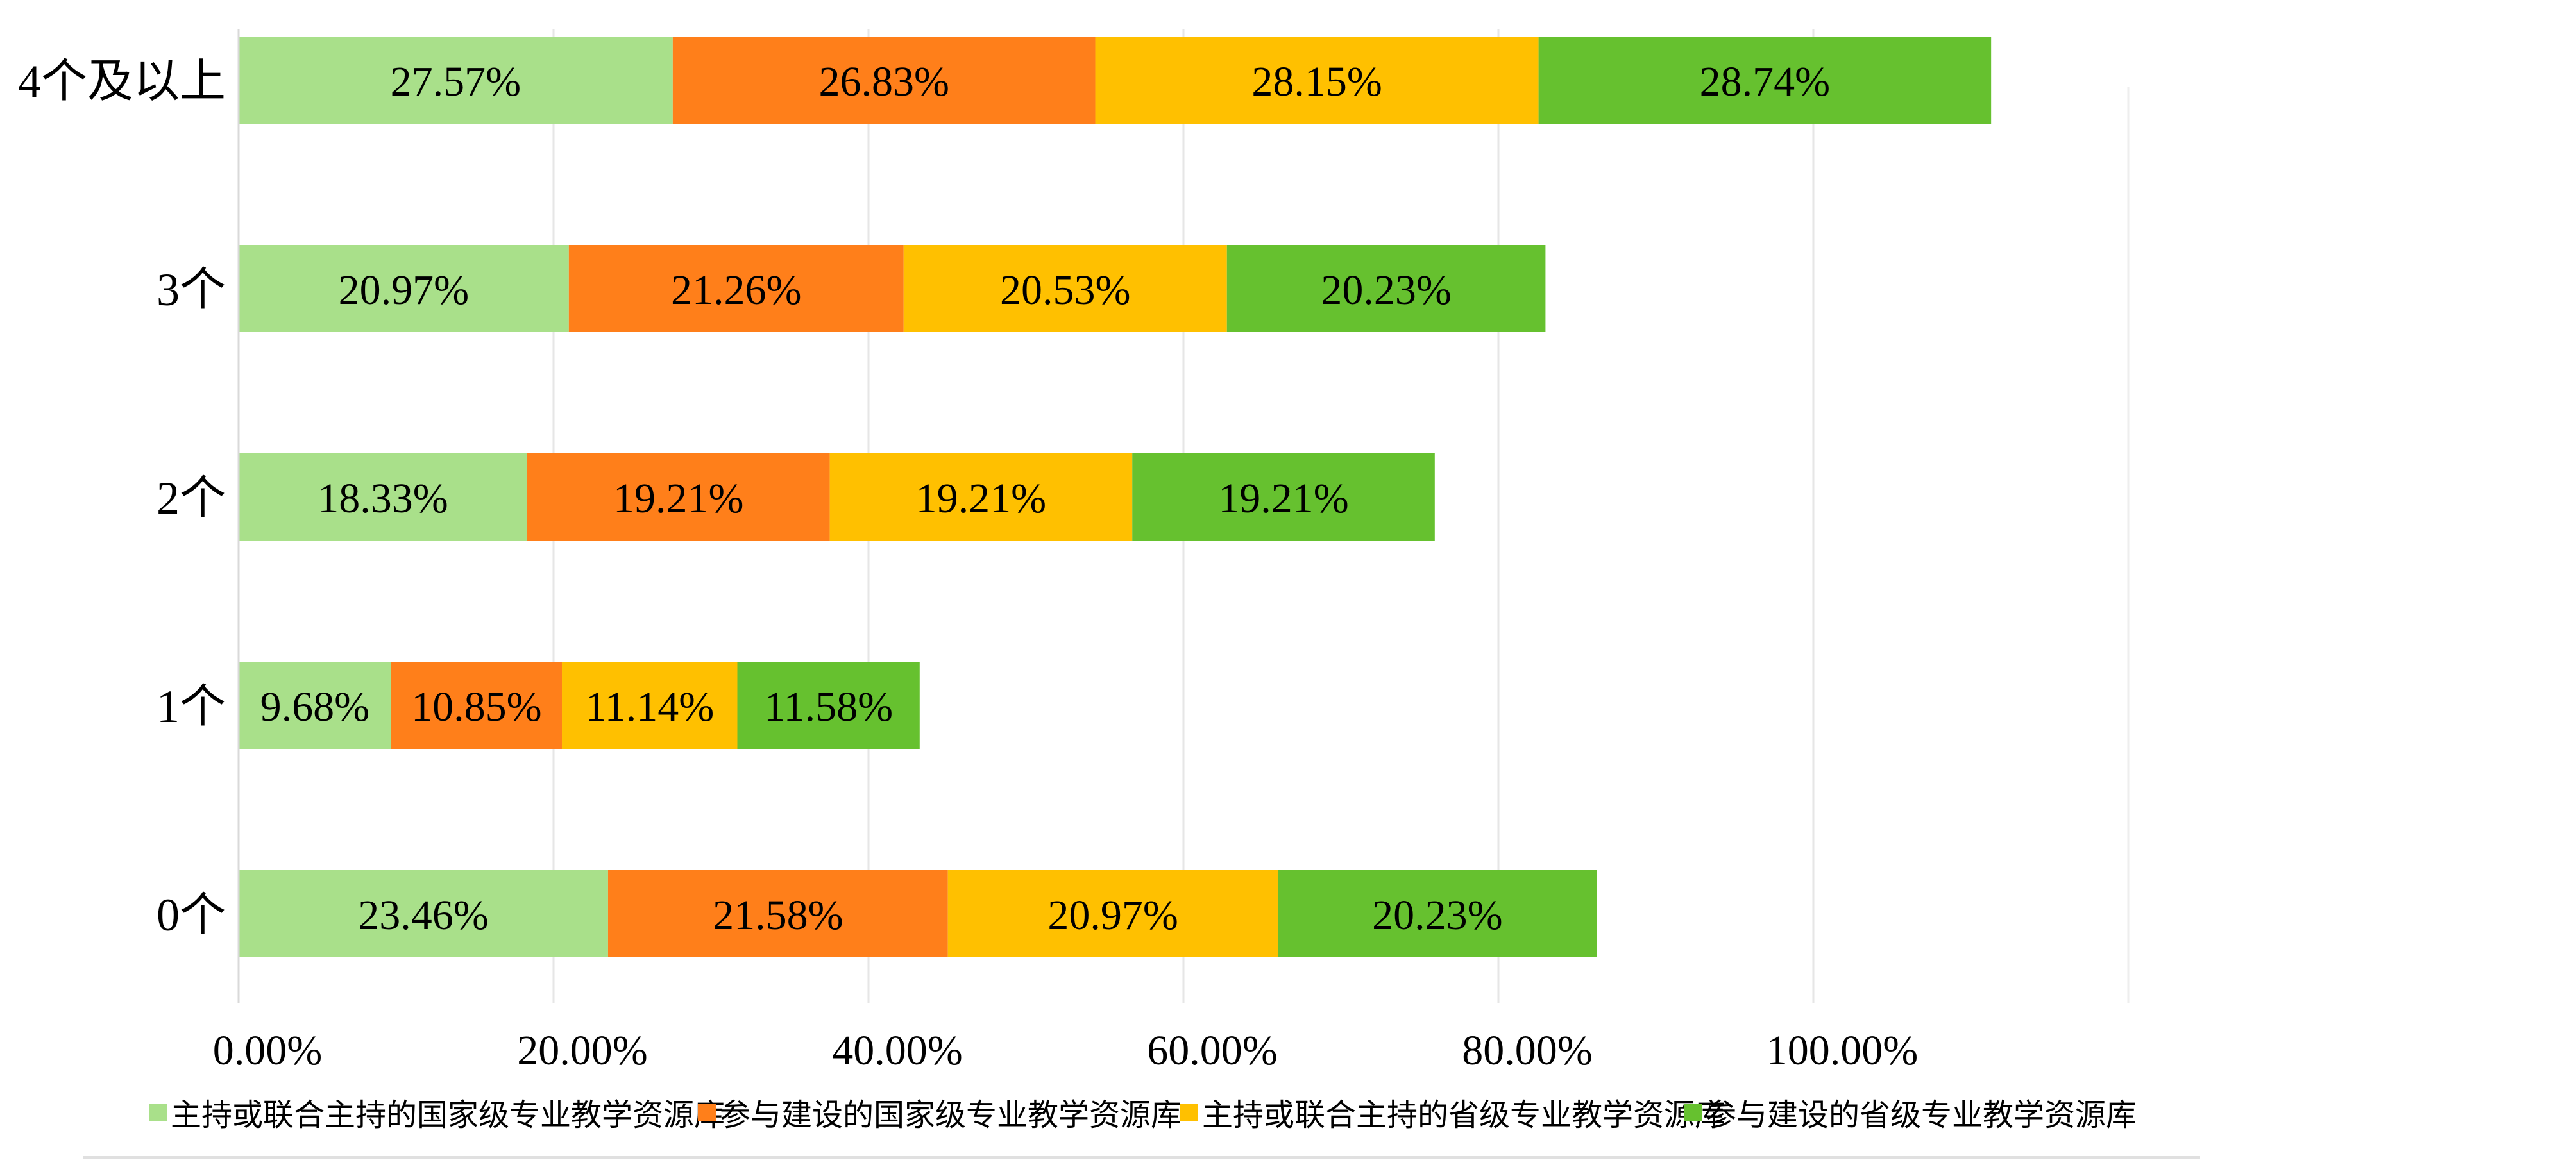  What do you see at coordinates (1463, 1115) in the screenshot?
I see `legend-label: 主持或联合主持的省级专业教学资源库` at bounding box center [1463, 1115].